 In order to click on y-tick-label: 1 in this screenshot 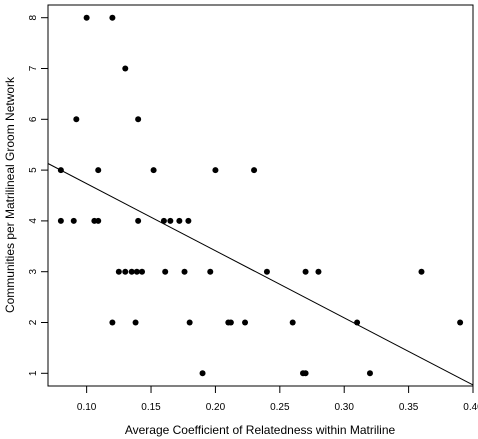, I will do `click(33, 373)`.